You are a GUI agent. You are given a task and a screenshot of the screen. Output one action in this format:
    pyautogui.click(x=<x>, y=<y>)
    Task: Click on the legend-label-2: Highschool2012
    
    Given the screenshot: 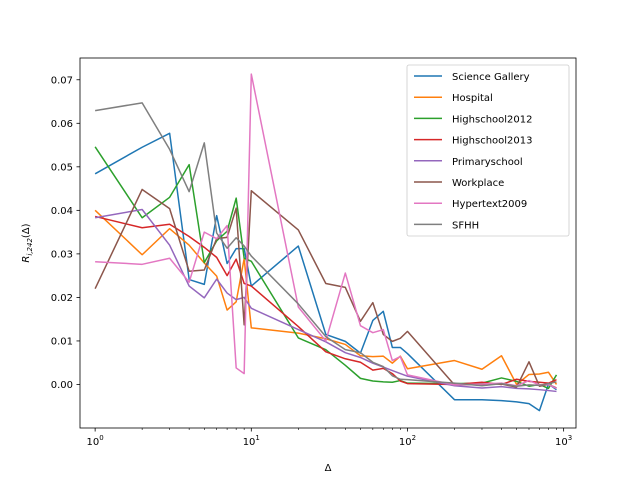 What is the action you would take?
    pyautogui.click(x=492, y=119)
    